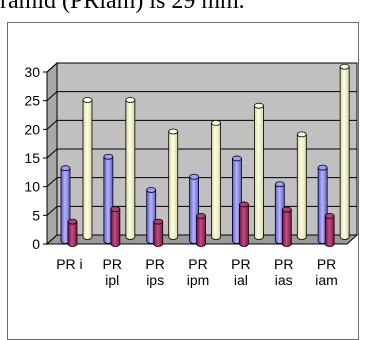  What do you see at coordinates (36, 244) in the screenshot?
I see `y-tick-label: 0` at bounding box center [36, 244].